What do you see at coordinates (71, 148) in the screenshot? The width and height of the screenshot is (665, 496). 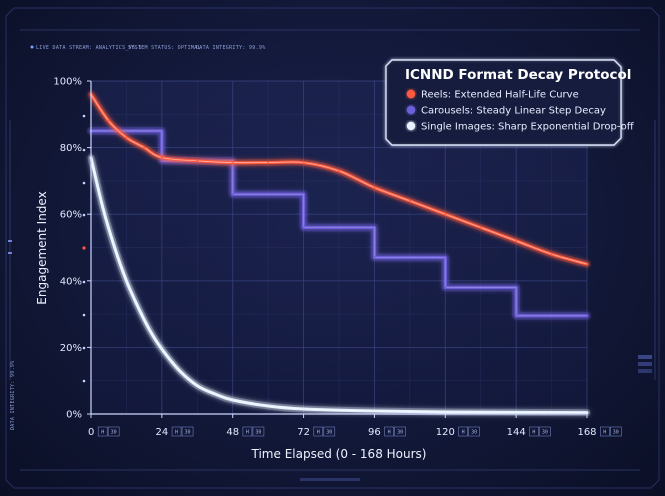 I see `y-tick-label: 80%` at bounding box center [71, 148].